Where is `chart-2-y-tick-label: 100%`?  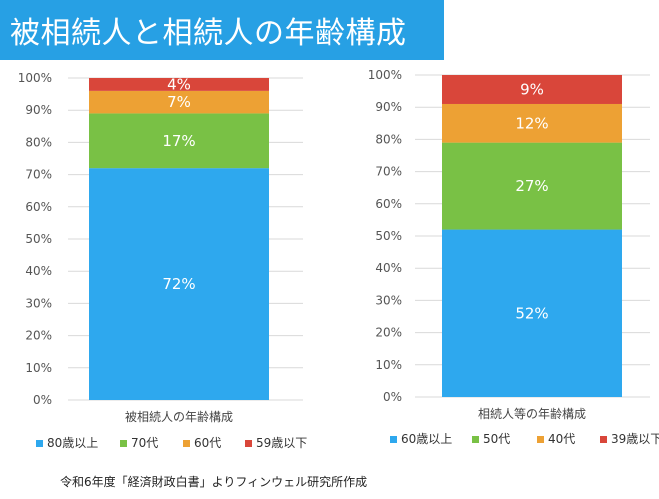 chart-2-y-tick-label: 100% is located at coordinates (385, 75).